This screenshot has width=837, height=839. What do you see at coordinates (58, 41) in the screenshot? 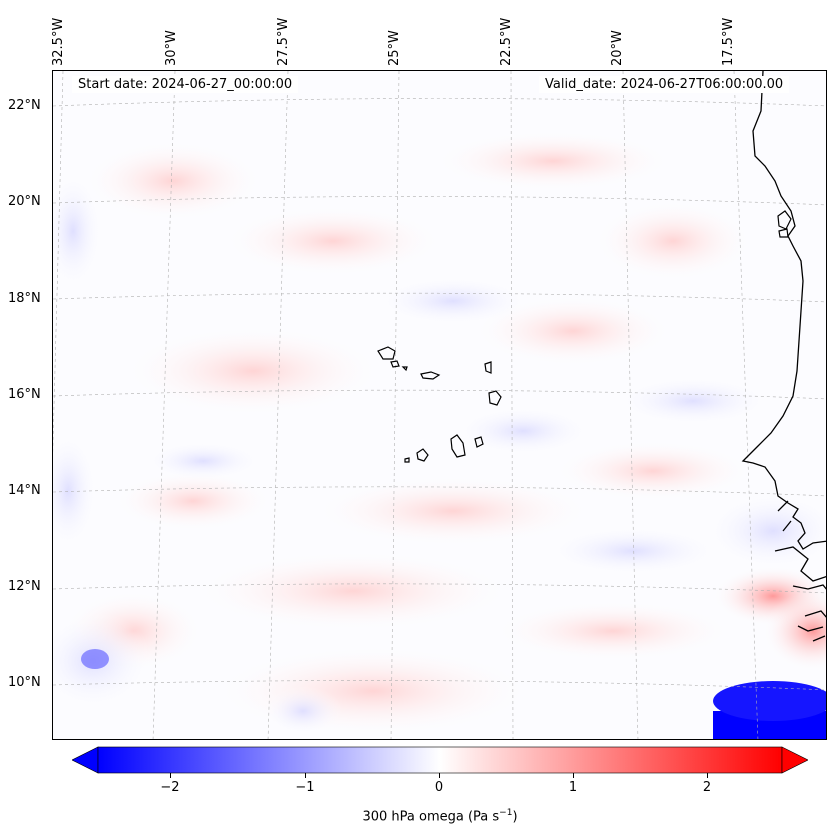
I see `lon-label-32-5w: 32.5°W` at bounding box center [58, 41].